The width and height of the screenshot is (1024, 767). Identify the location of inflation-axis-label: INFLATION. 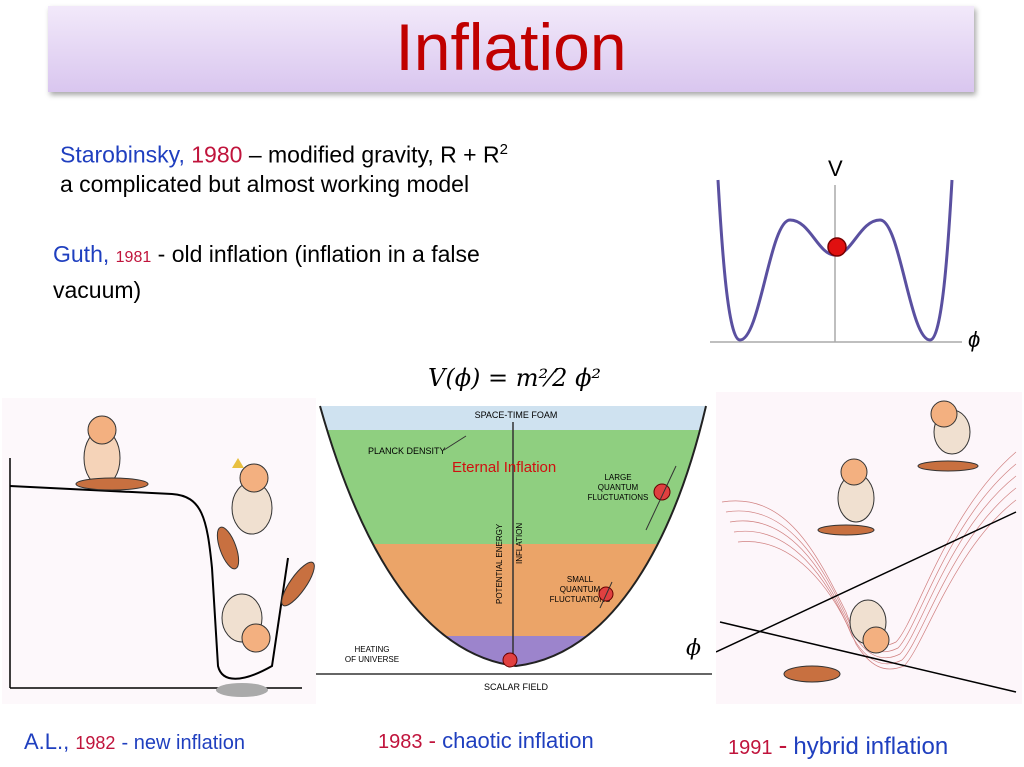
(519, 543).